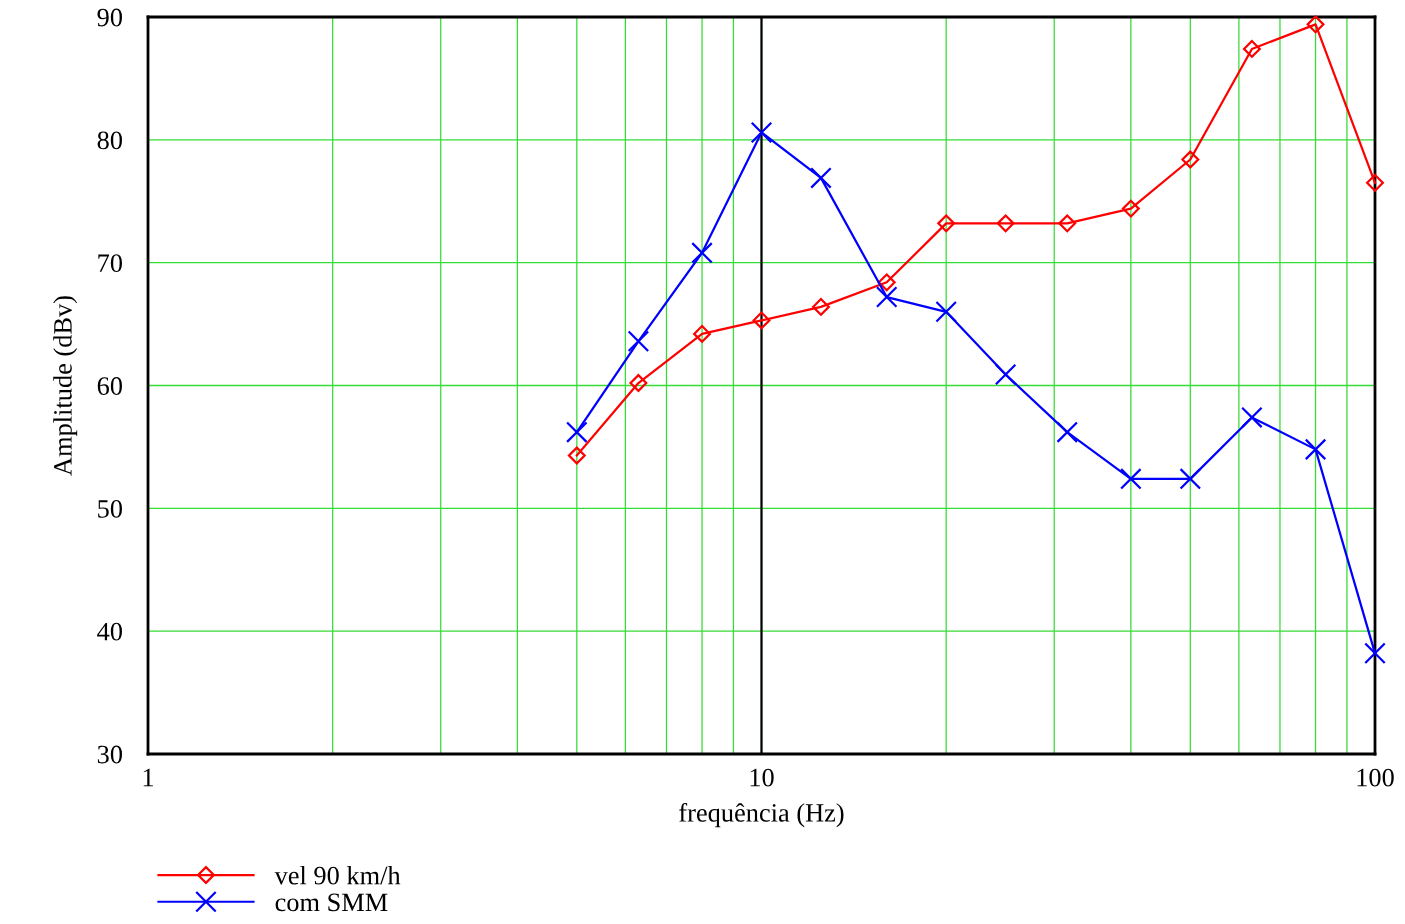 Image resolution: width=1405 pixels, height=924 pixels. Describe the element at coordinates (762, 777) in the screenshot. I see `x-tick-label: 10` at that location.